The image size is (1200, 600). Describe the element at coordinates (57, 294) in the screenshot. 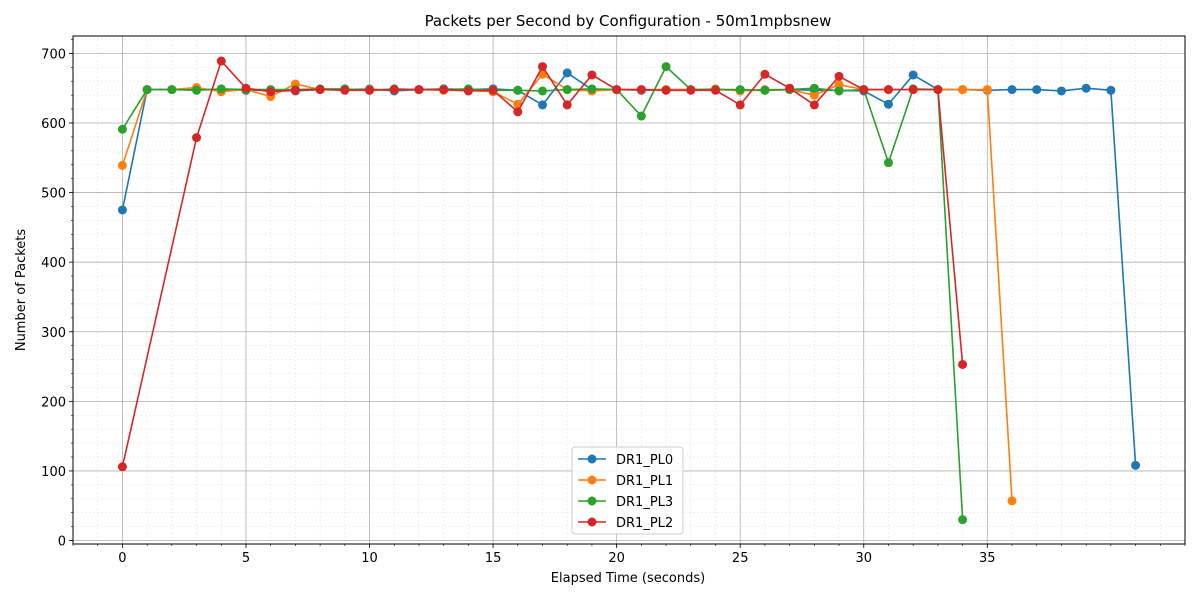

I see `y-axis-ticks: 0 100 200 300 400 500 600 700` at that location.